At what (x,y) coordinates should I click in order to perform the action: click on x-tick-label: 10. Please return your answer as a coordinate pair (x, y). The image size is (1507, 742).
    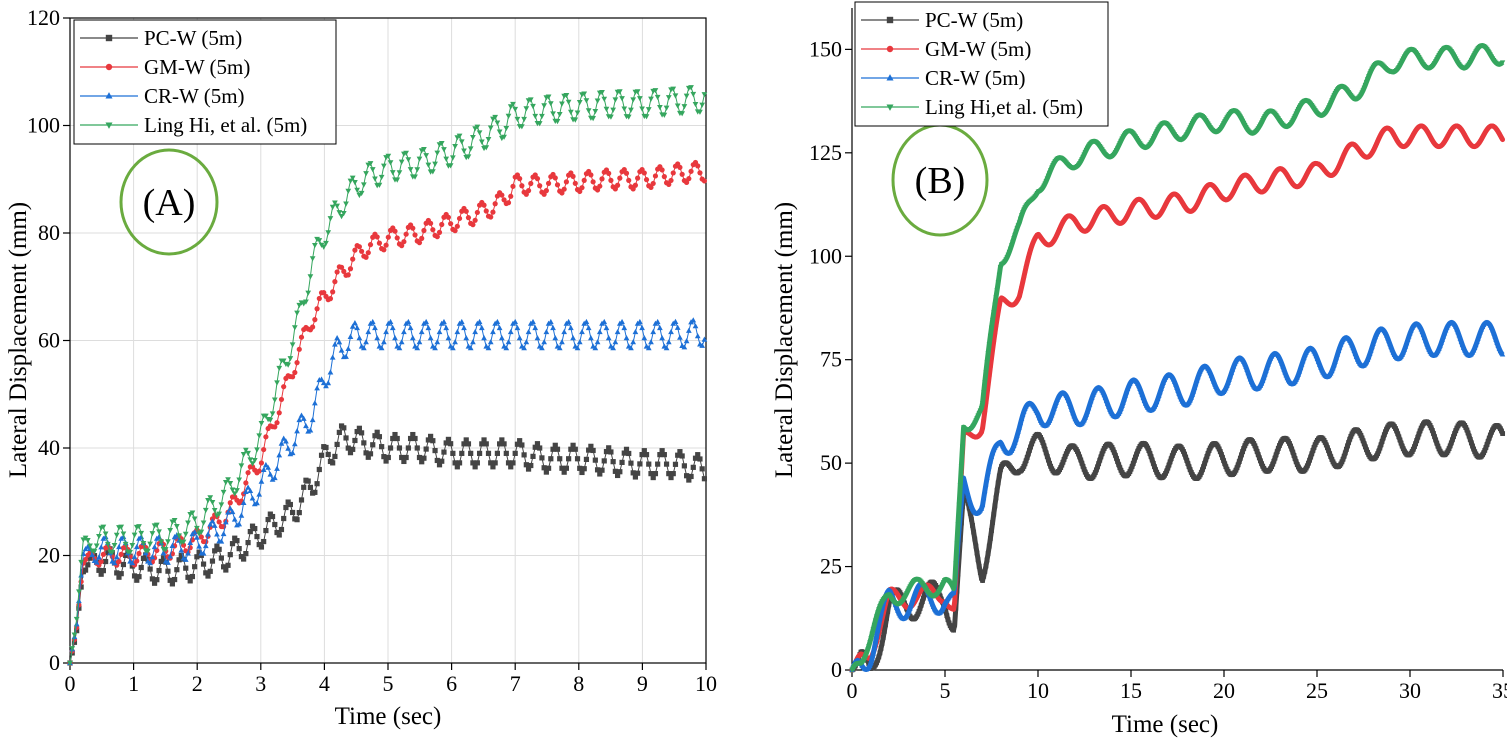
    Looking at the image, I should click on (1038, 690).